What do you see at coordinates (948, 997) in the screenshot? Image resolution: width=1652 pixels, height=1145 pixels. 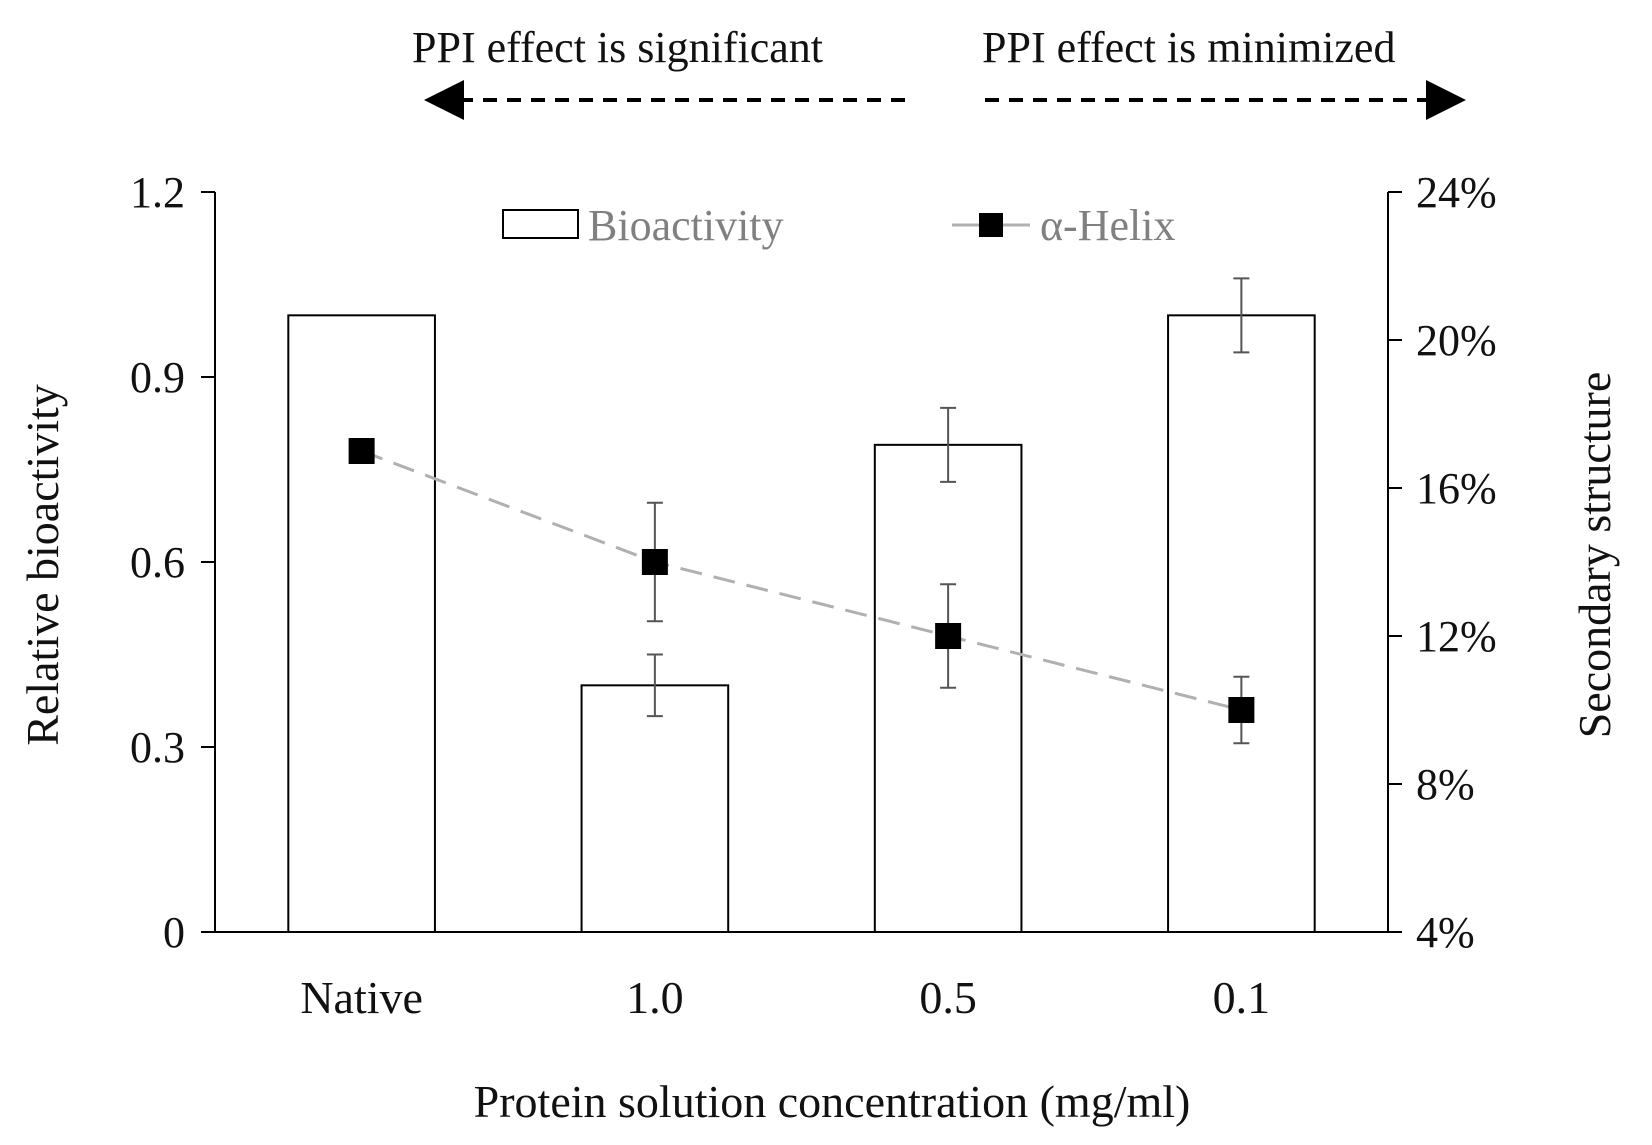 I see `x-tick-label: 0.5` at bounding box center [948, 997].